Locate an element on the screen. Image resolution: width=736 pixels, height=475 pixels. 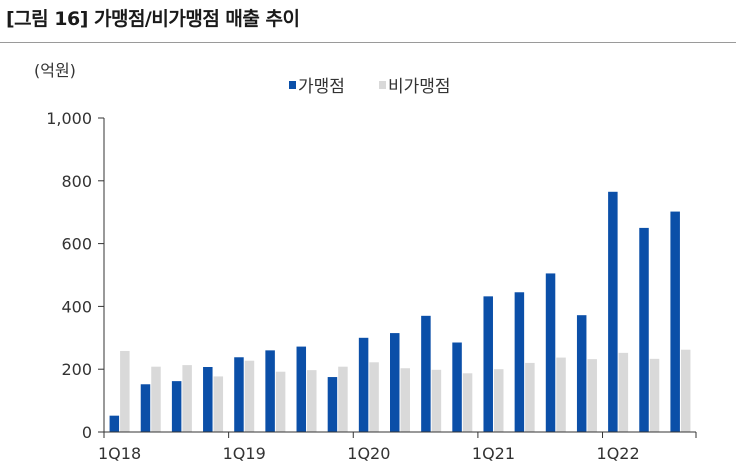
bar-franchise-1Q22 is located at coordinates (613, 311).